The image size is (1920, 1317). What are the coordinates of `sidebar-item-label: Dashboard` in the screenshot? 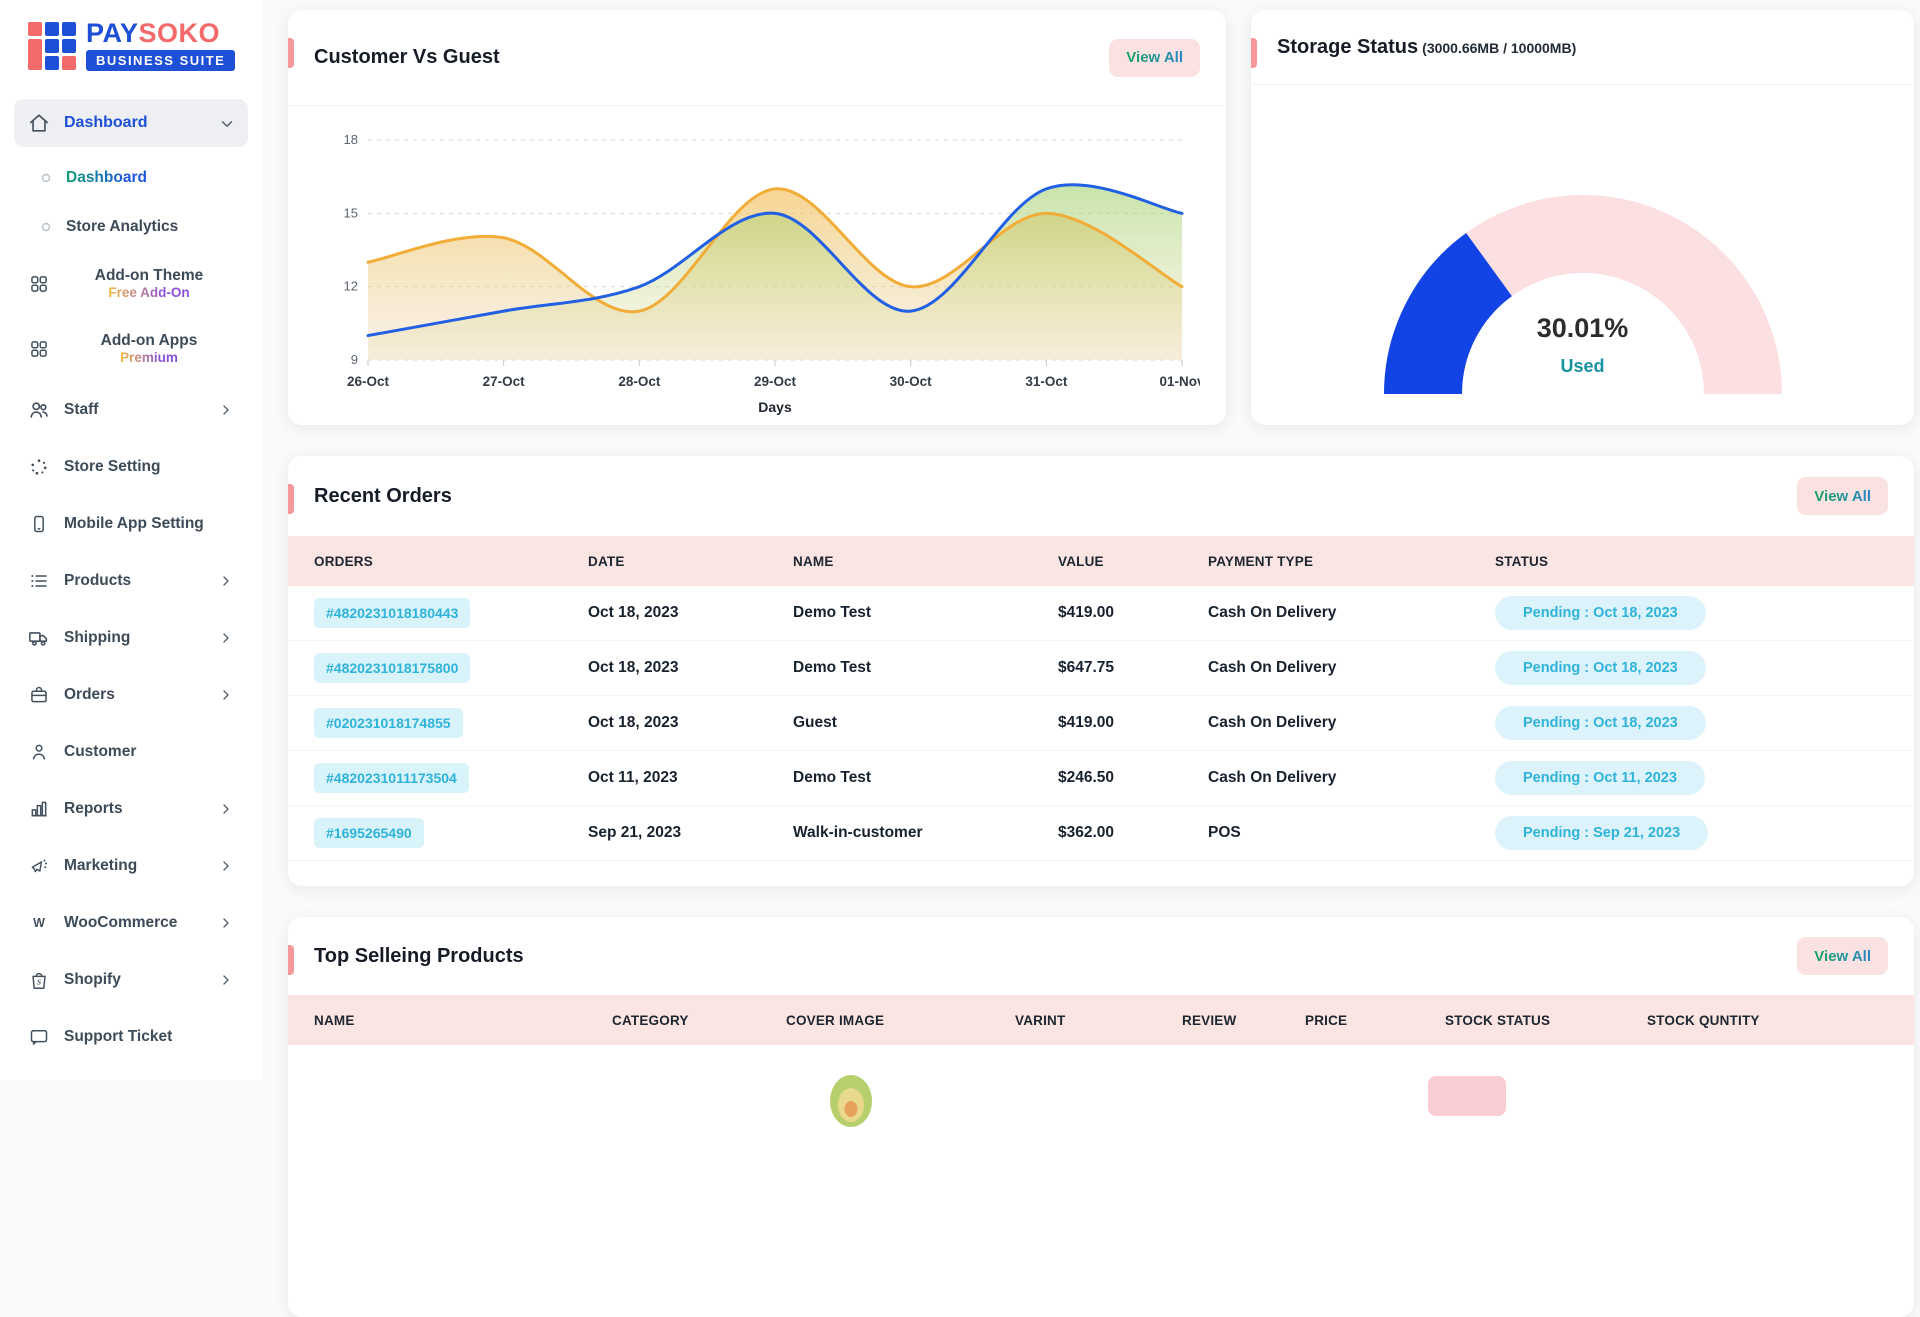 It's located at (106, 122).